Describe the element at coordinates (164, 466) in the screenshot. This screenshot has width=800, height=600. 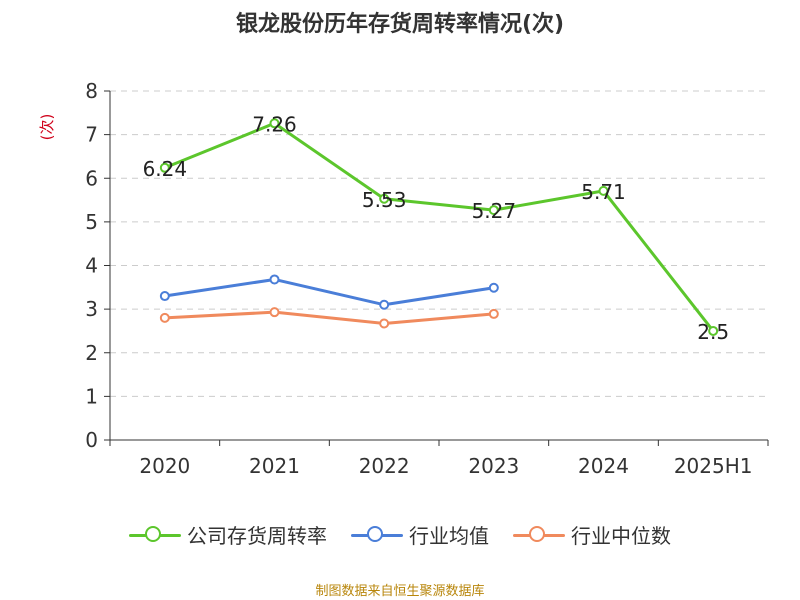
I see `x-tick-label: 2020` at that location.